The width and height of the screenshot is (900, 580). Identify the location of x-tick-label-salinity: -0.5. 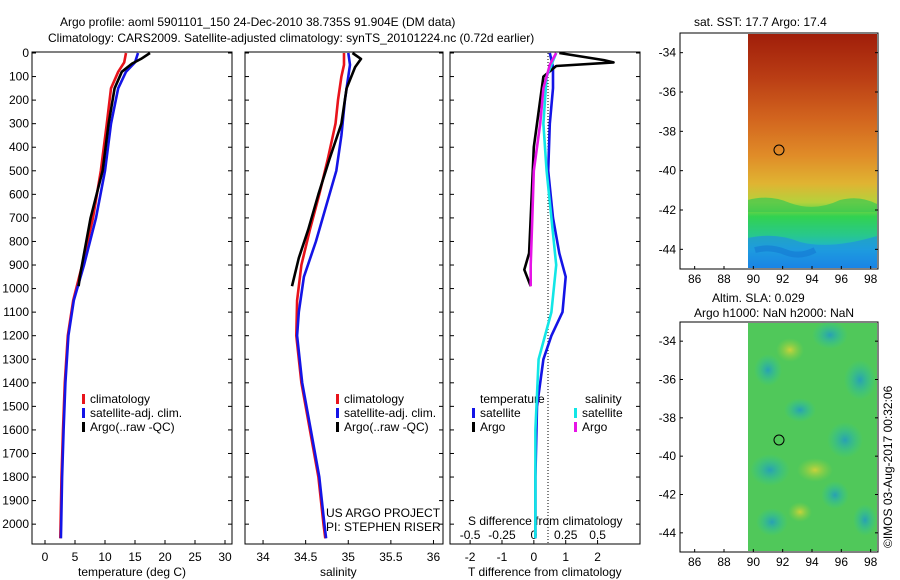
(470, 535).